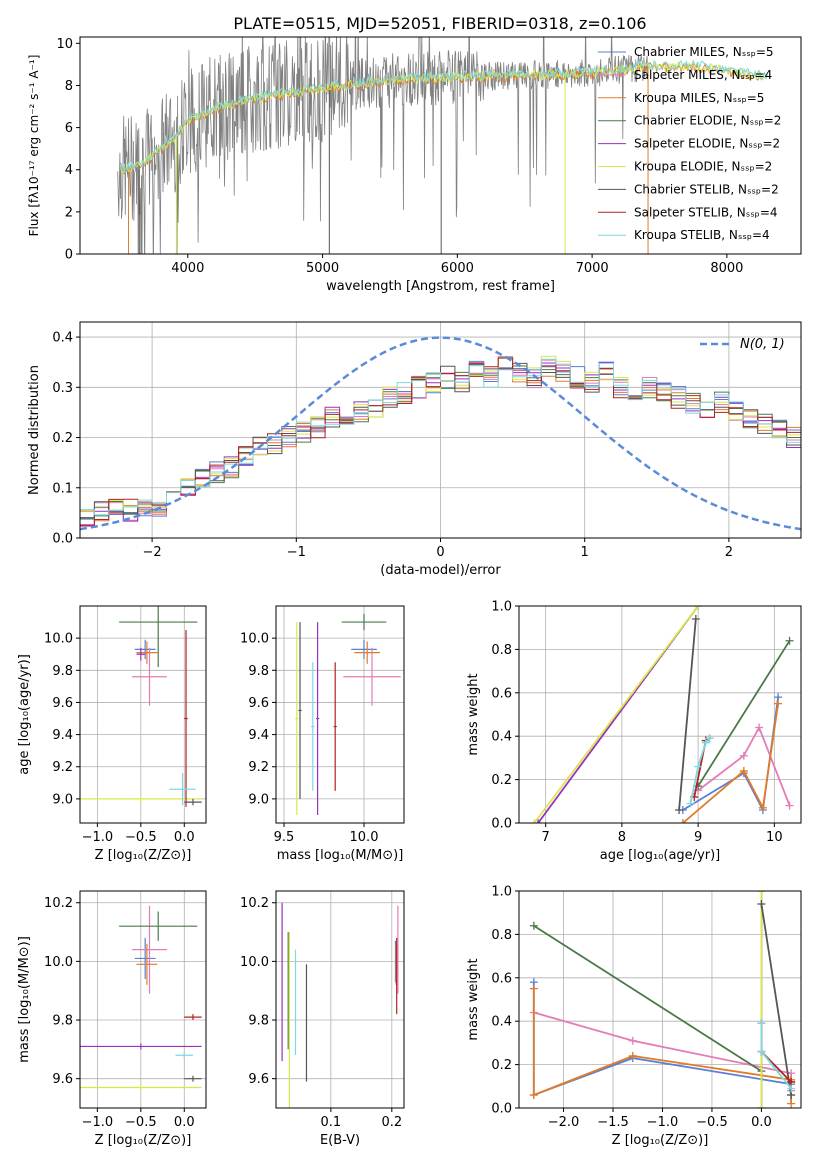 This screenshot has width=819, height=1170. What do you see at coordinates (258, 767) in the screenshot?
I see `y-tick-label: 9.2` at bounding box center [258, 767].